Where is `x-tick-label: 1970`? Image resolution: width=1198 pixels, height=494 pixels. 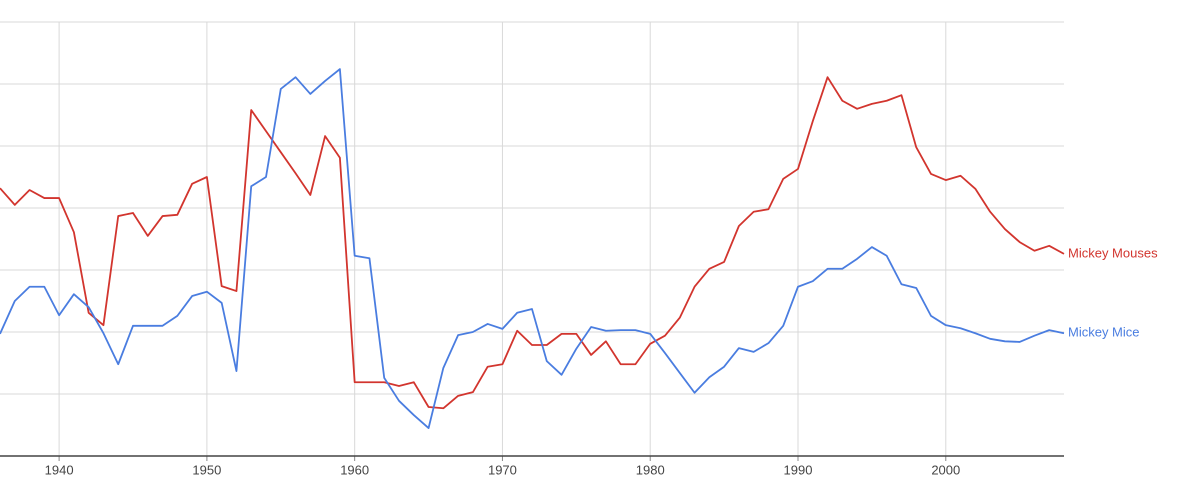
x-tick-label: 1970 is located at coordinates (502, 469).